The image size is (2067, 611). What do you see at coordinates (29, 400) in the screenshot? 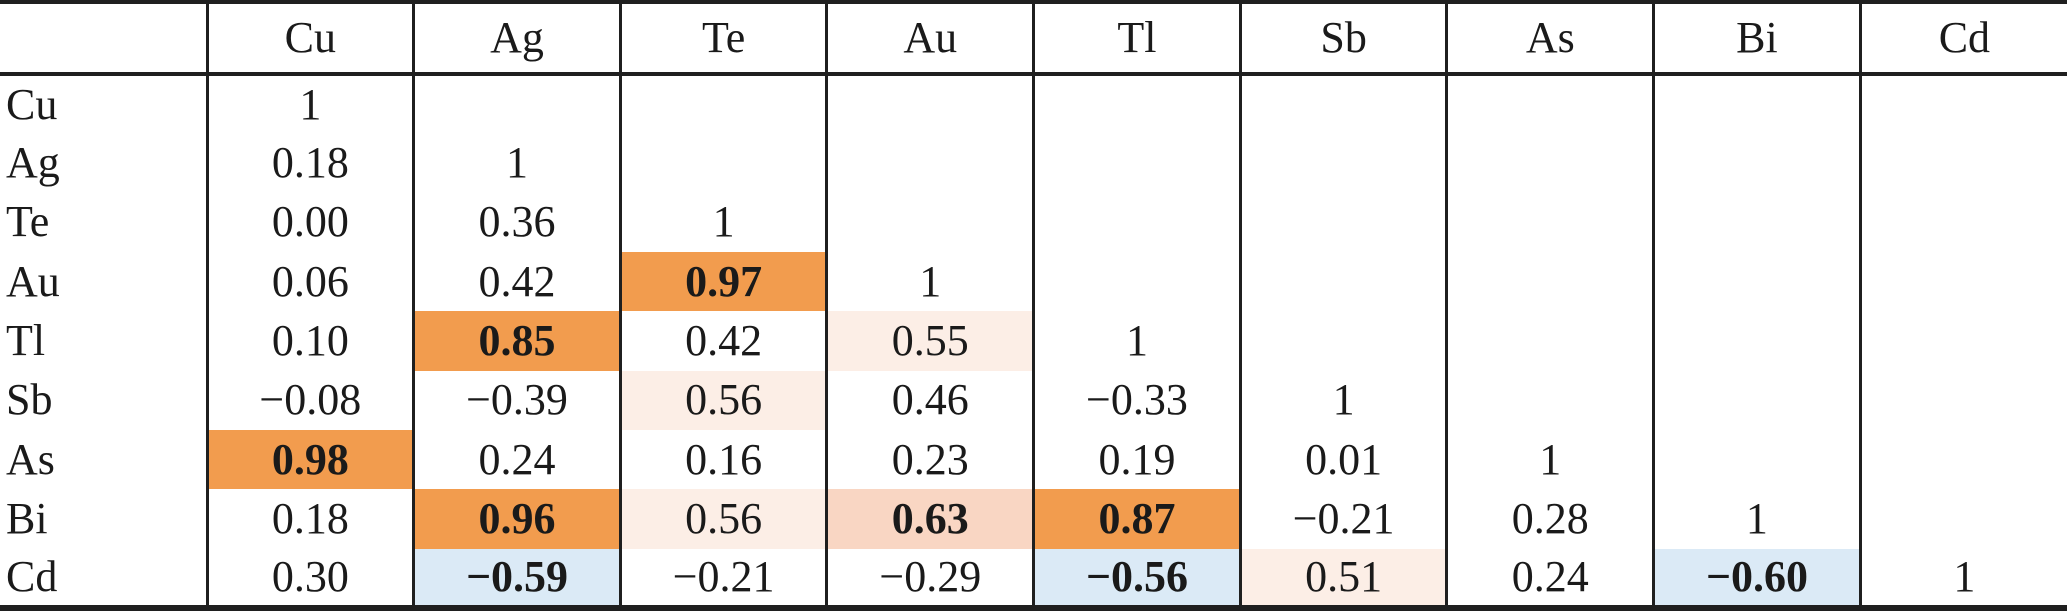
I see `row-header-sb: Sb` at bounding box center [29, 400].